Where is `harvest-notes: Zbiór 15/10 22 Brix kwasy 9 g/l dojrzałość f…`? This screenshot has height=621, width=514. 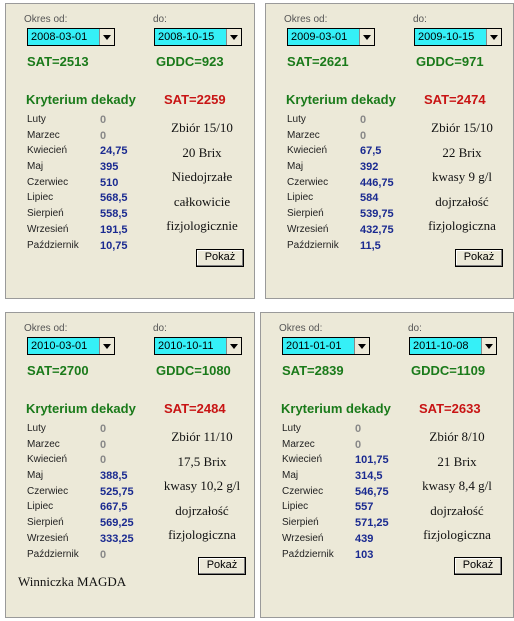
harvest-notes: Zbiór 15/10 22 Brix kwasy 9 g/l dojrzałość f… is located at coordinates (457, 177).